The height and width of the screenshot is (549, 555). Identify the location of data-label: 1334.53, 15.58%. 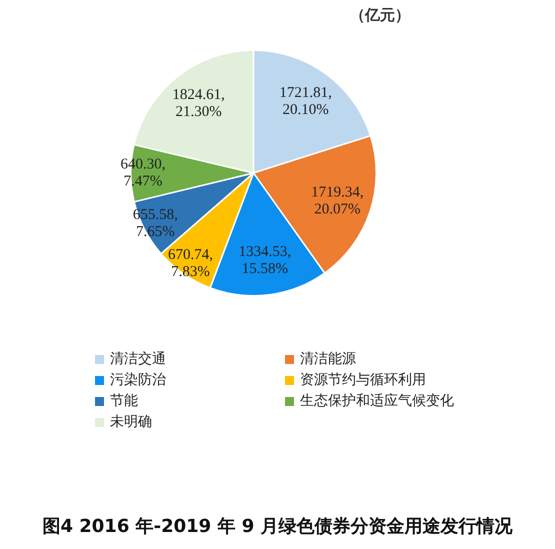
(265, 261).